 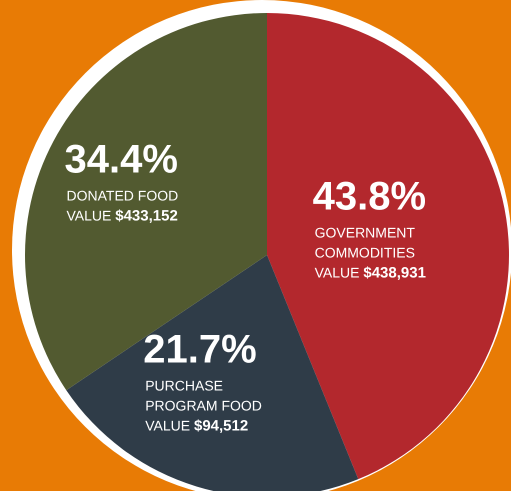 I want to click on text: VALUE $438,931, so click(x=370, y=273).